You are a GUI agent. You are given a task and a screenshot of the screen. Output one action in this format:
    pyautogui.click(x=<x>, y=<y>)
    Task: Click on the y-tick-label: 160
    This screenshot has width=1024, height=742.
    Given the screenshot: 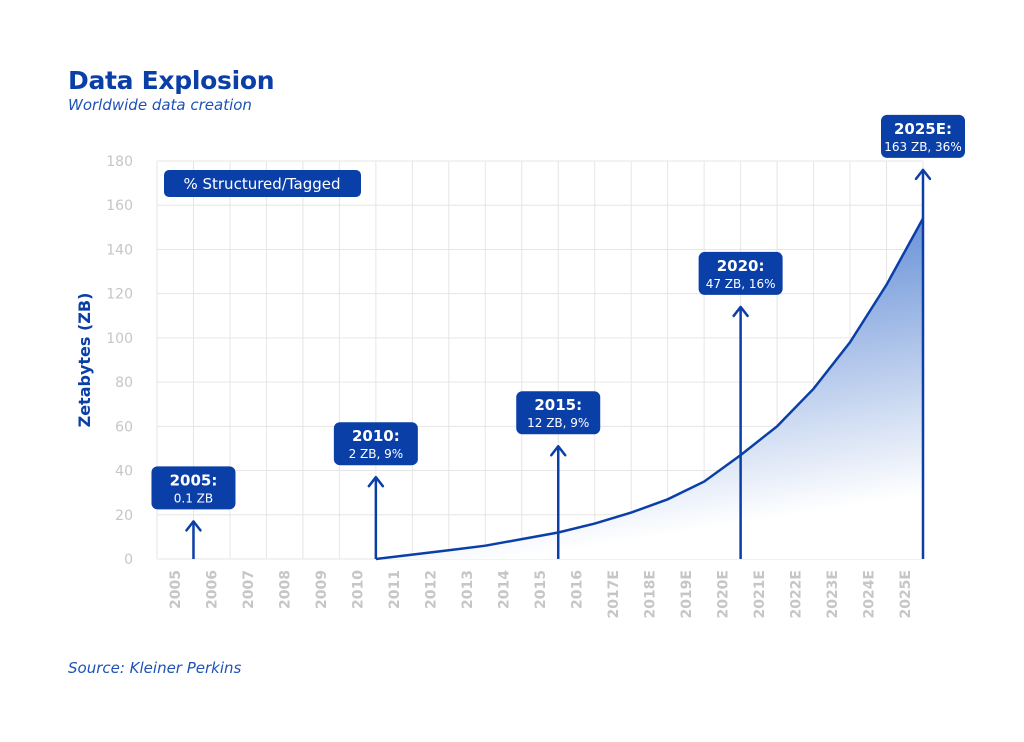 What is the action you would take?
    pyautogui.click(x=119, y=206)
    